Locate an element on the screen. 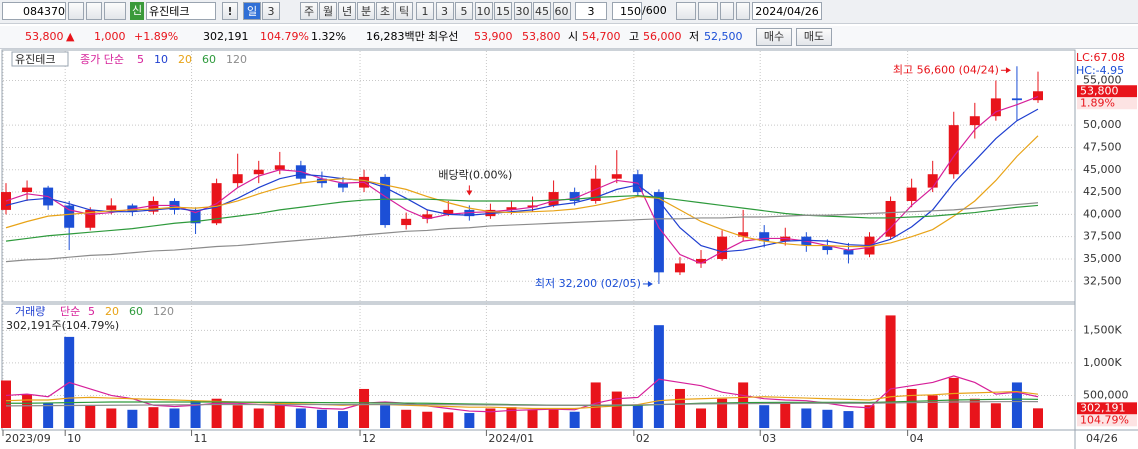 The height and width of the screenshot is (449, 1138). legend-entry: 120 is located at coordinates (163, 311).